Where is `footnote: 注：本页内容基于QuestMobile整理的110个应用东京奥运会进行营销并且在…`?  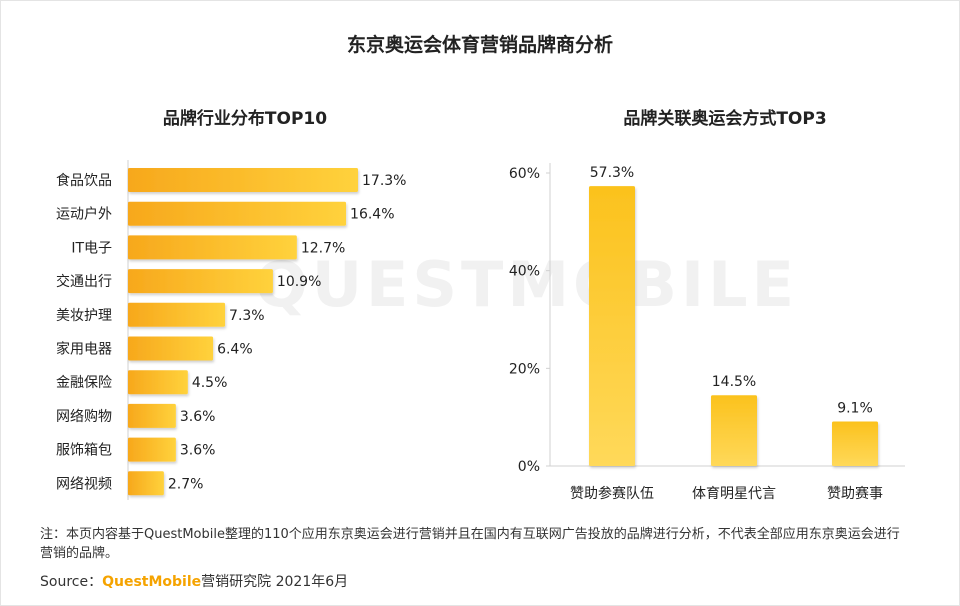
footnote: 注：本页内容基于QuestMobile整理的110个应用东京奥运会进行营销并且在… is located at coordinates (470, 544).